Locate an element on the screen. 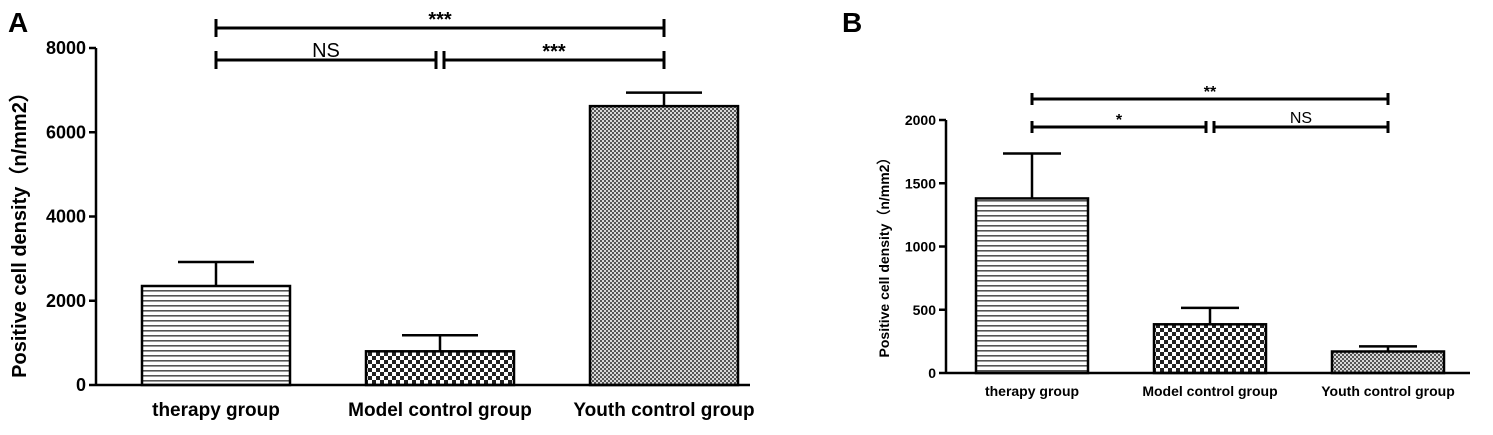  panel-a-category-label: therapy group is located at coordinates (216, 410).